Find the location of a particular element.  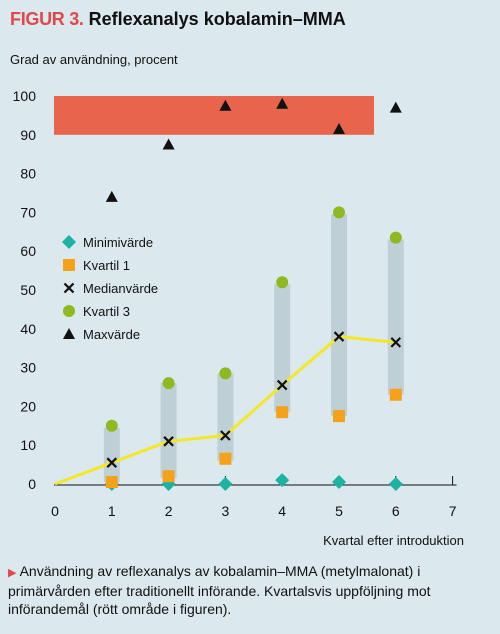

legend-label-maxvarde: Maxvärde is located at coordinates (111, 334).